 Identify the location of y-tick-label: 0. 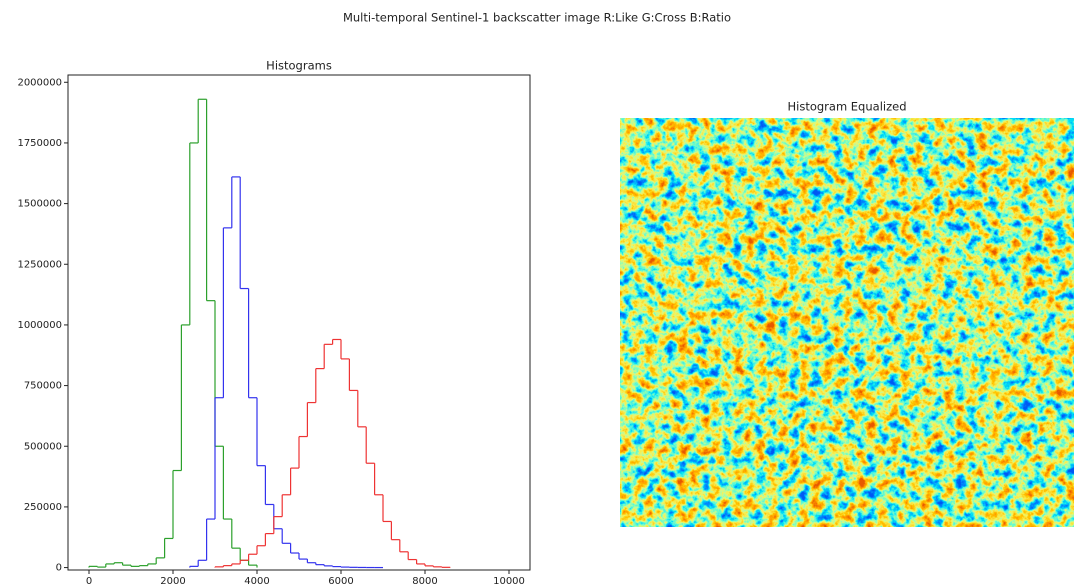
(59, 568).